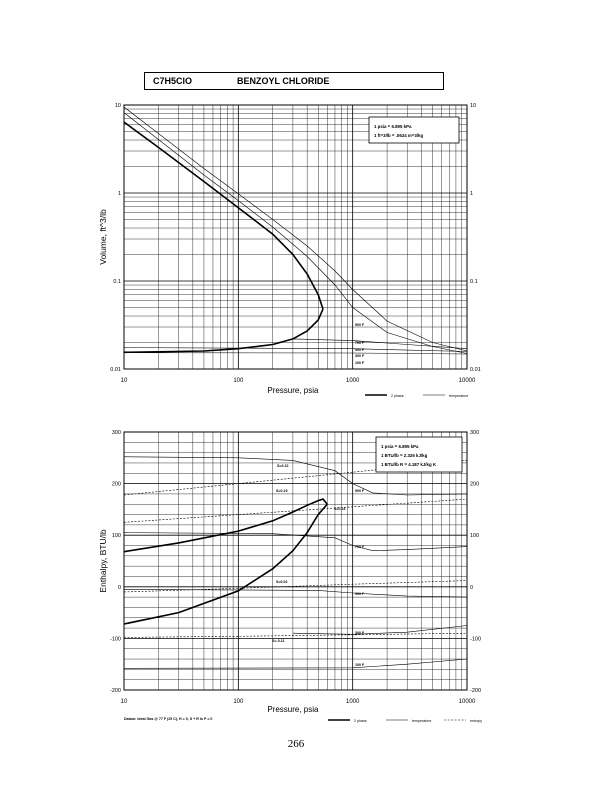 The width and height of the screenshot is (592, 800). Describe the element at coordinates (283, 81) in the screenshot. I see `compound-name: BENZOYL CHLORIDE` at that location.